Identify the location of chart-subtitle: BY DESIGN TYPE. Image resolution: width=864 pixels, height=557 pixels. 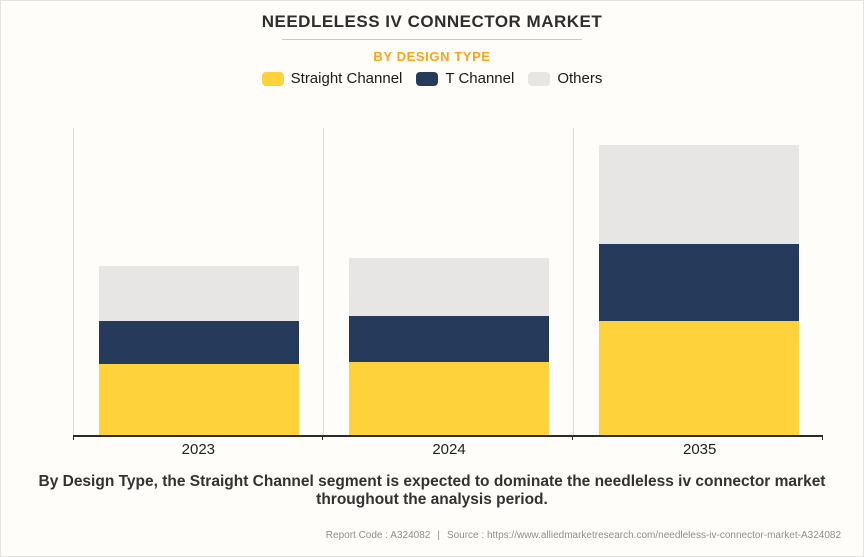
(432, 56).